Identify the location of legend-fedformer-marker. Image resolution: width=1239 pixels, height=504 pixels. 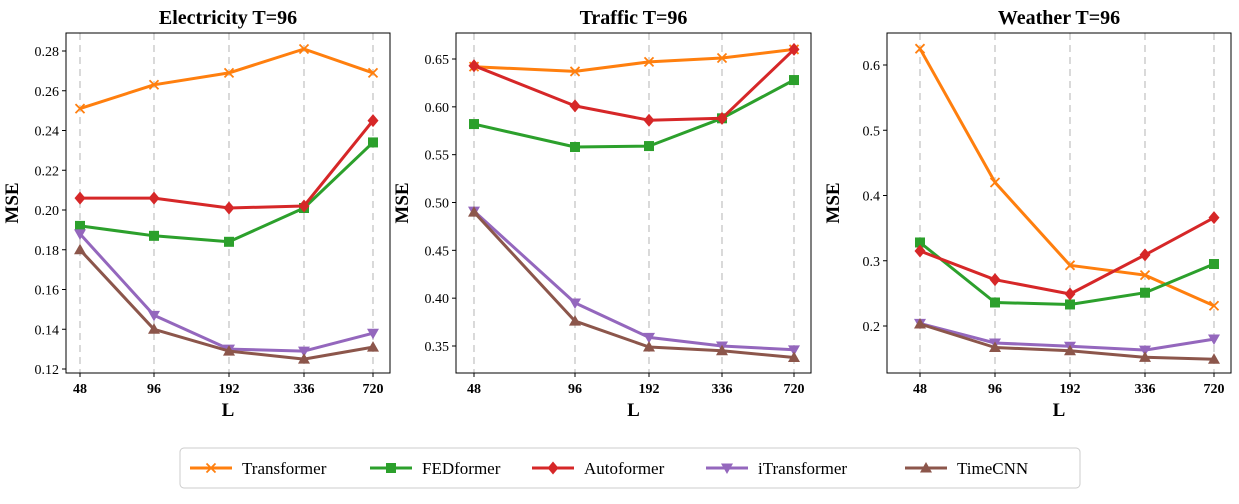
(391, 468).